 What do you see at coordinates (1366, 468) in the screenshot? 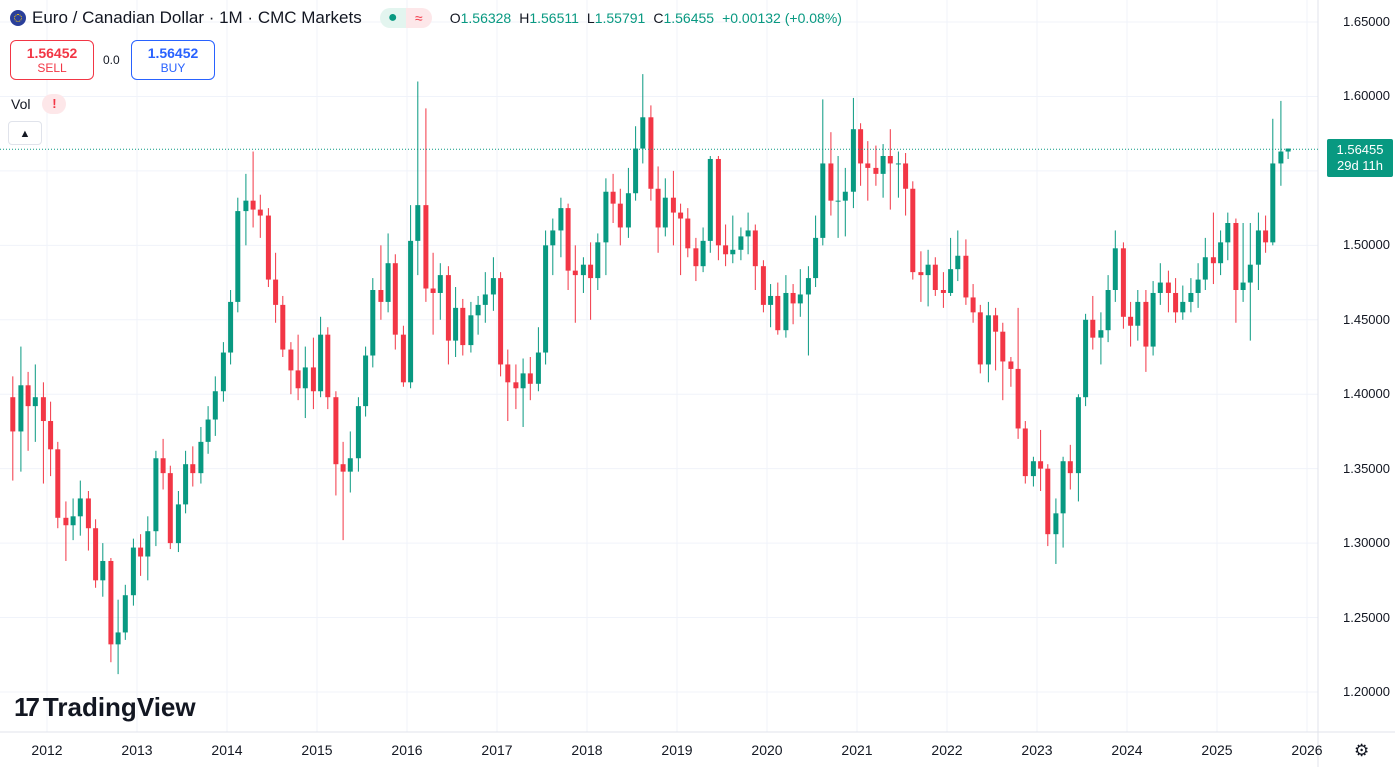
I see `price-tick-label: 1.35000` at bounding box center [1366, 468].